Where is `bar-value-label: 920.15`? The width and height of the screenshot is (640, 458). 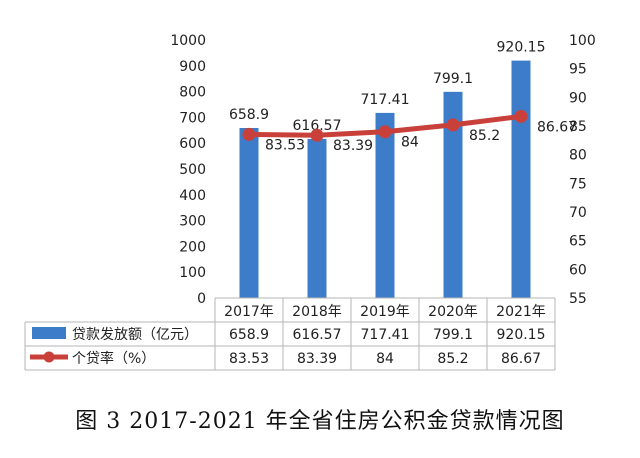
bar-value-label: 920.15 is located at coordinates (521, 48).